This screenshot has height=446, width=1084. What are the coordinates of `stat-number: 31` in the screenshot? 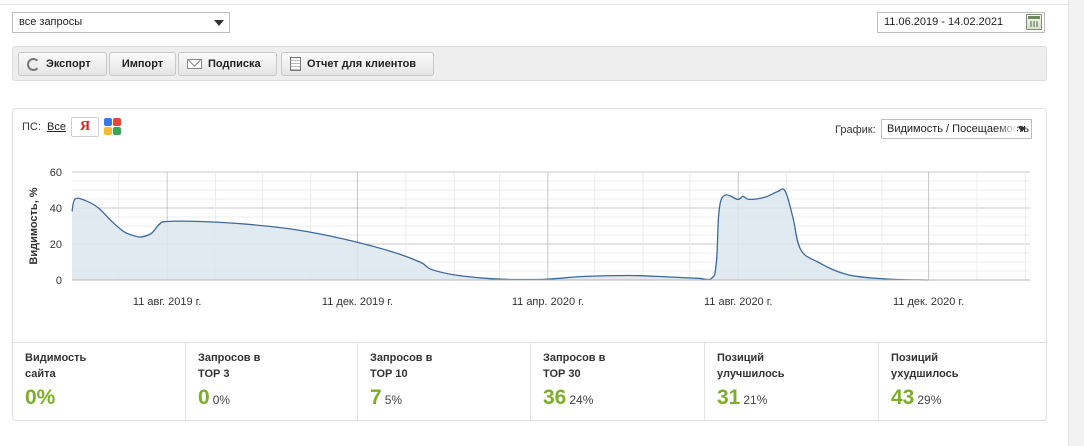 It's located at (729, 397).